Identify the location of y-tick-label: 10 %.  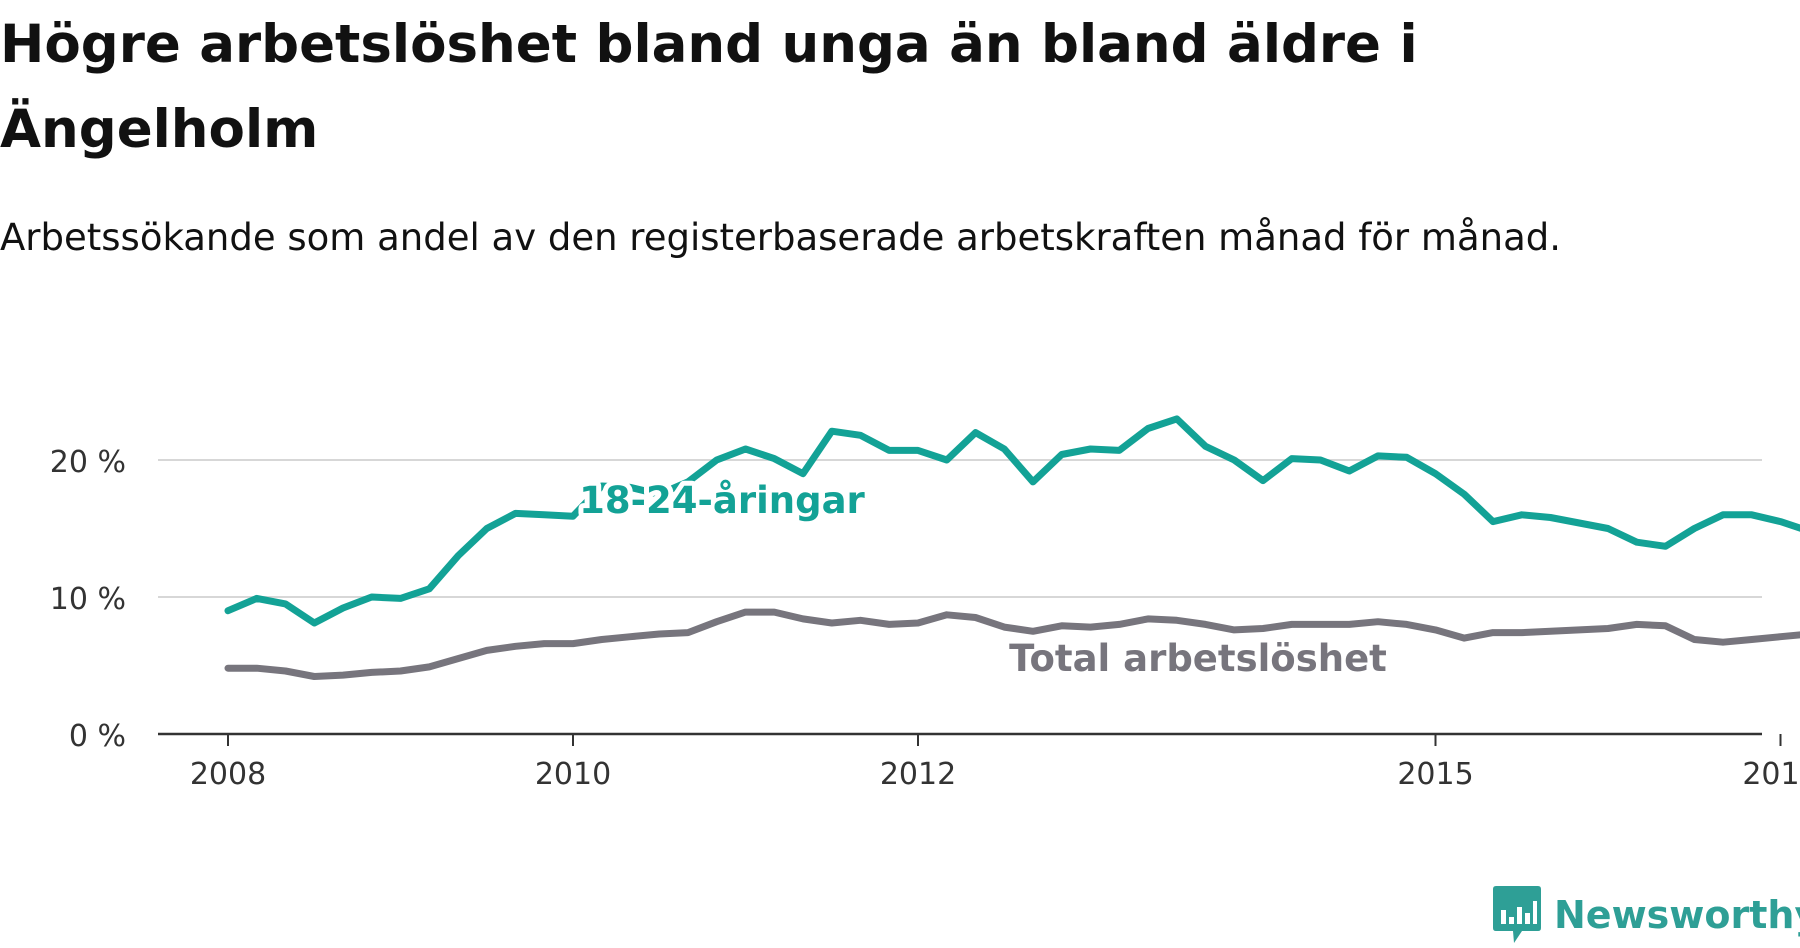
(88, 599).